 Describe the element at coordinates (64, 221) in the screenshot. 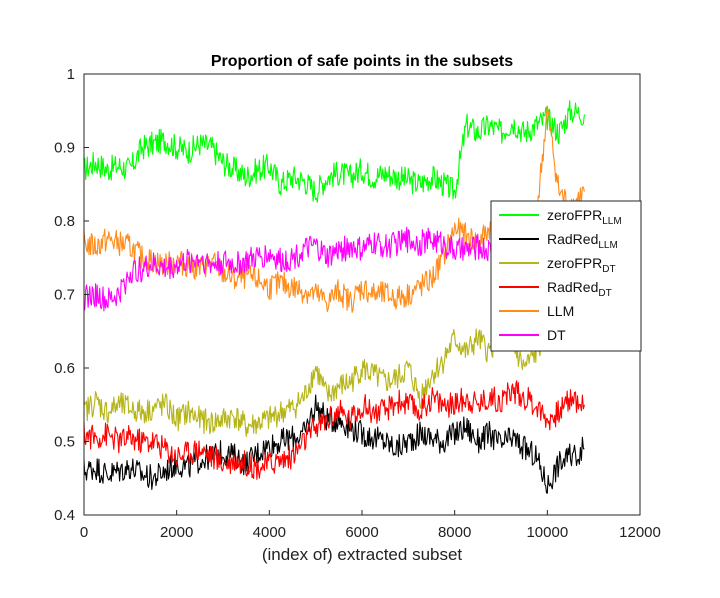

I see `y-tick-label: 0.8` at that location.